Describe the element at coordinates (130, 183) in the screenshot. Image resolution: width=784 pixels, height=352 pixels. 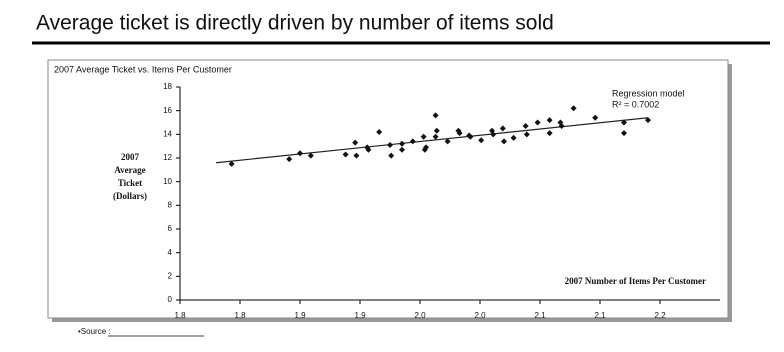
I see `y-axis-label: Ticket` at that location.